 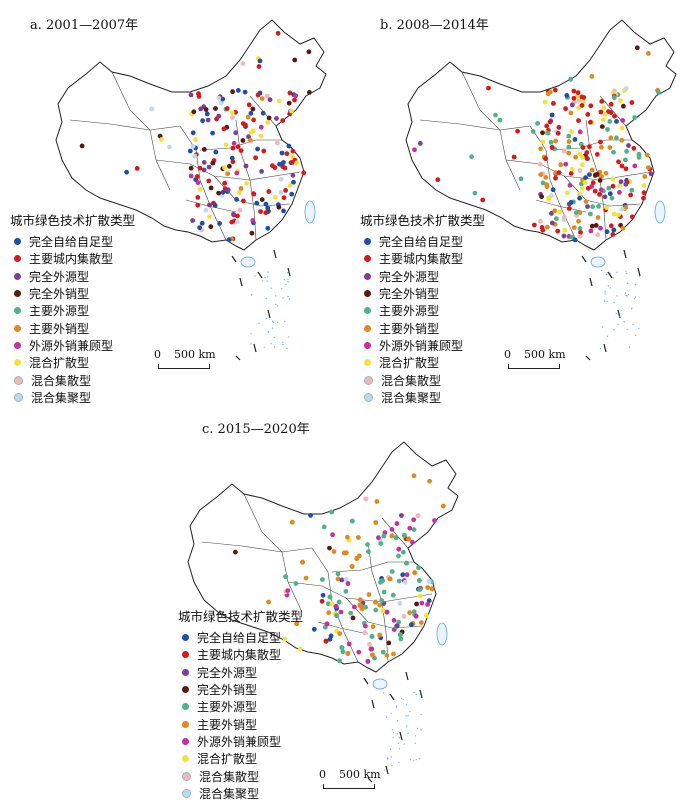 I want to click on legend-item: 混合集散型, so click(x=240, y=775).